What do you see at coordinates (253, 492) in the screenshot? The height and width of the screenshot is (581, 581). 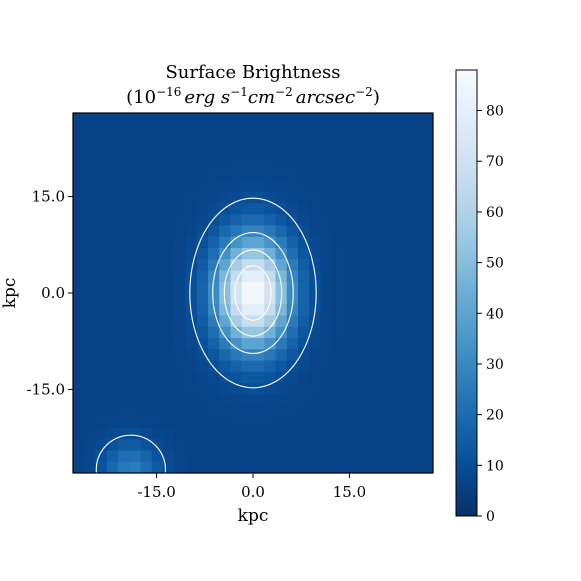 I see `x-tick-label: 0.0` at bounding box center [253, 492].